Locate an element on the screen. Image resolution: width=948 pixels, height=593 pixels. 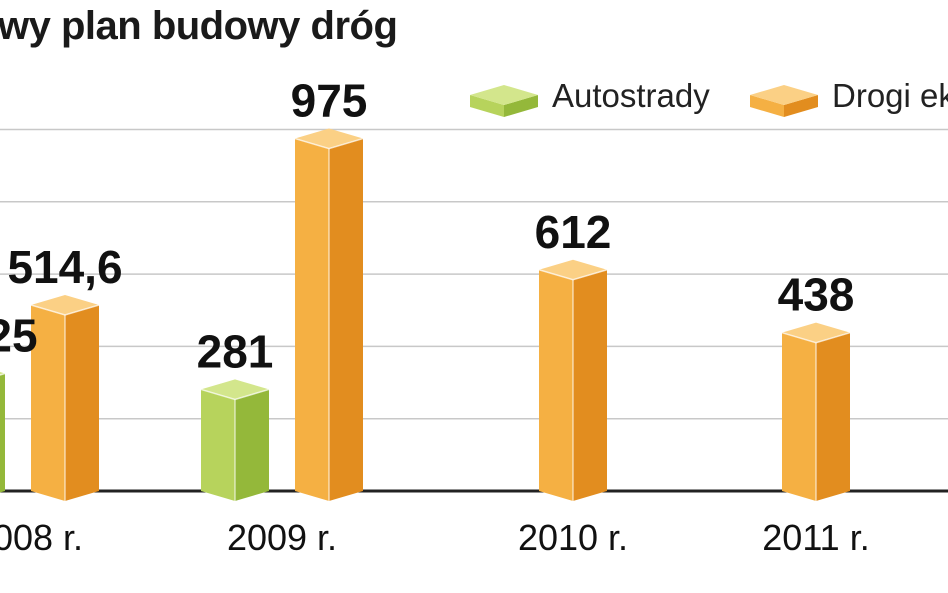
x-tick-label: 008 r. is located at coordinates (41, 537).